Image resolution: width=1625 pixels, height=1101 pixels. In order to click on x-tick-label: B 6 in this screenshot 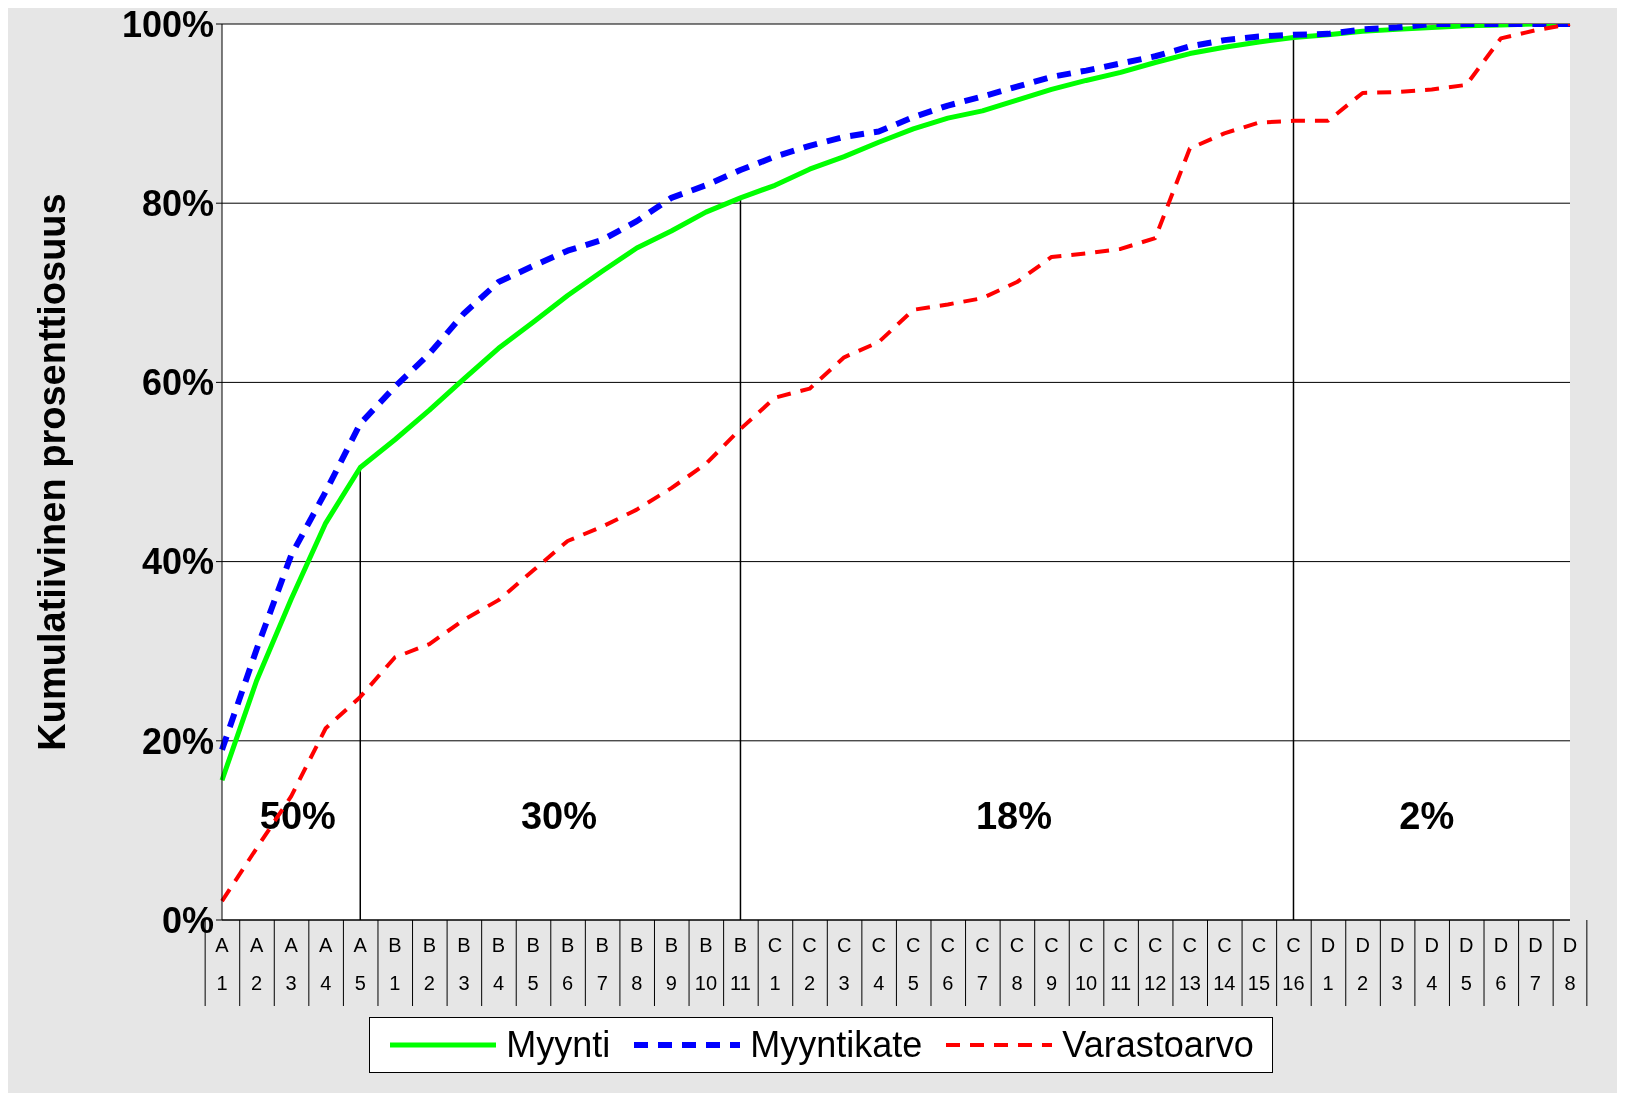, I will do `click(567, 964)`.